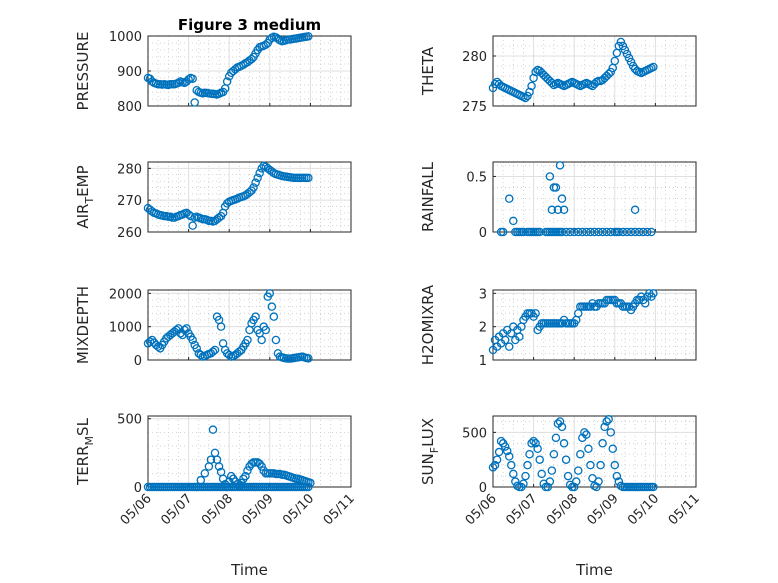 The width and height of the screenshot is (778, 583). What do you see at coordinates (428, 71) in the screenshot?
I see `y-axis-label: THETA` at bounding box center [428, 71].